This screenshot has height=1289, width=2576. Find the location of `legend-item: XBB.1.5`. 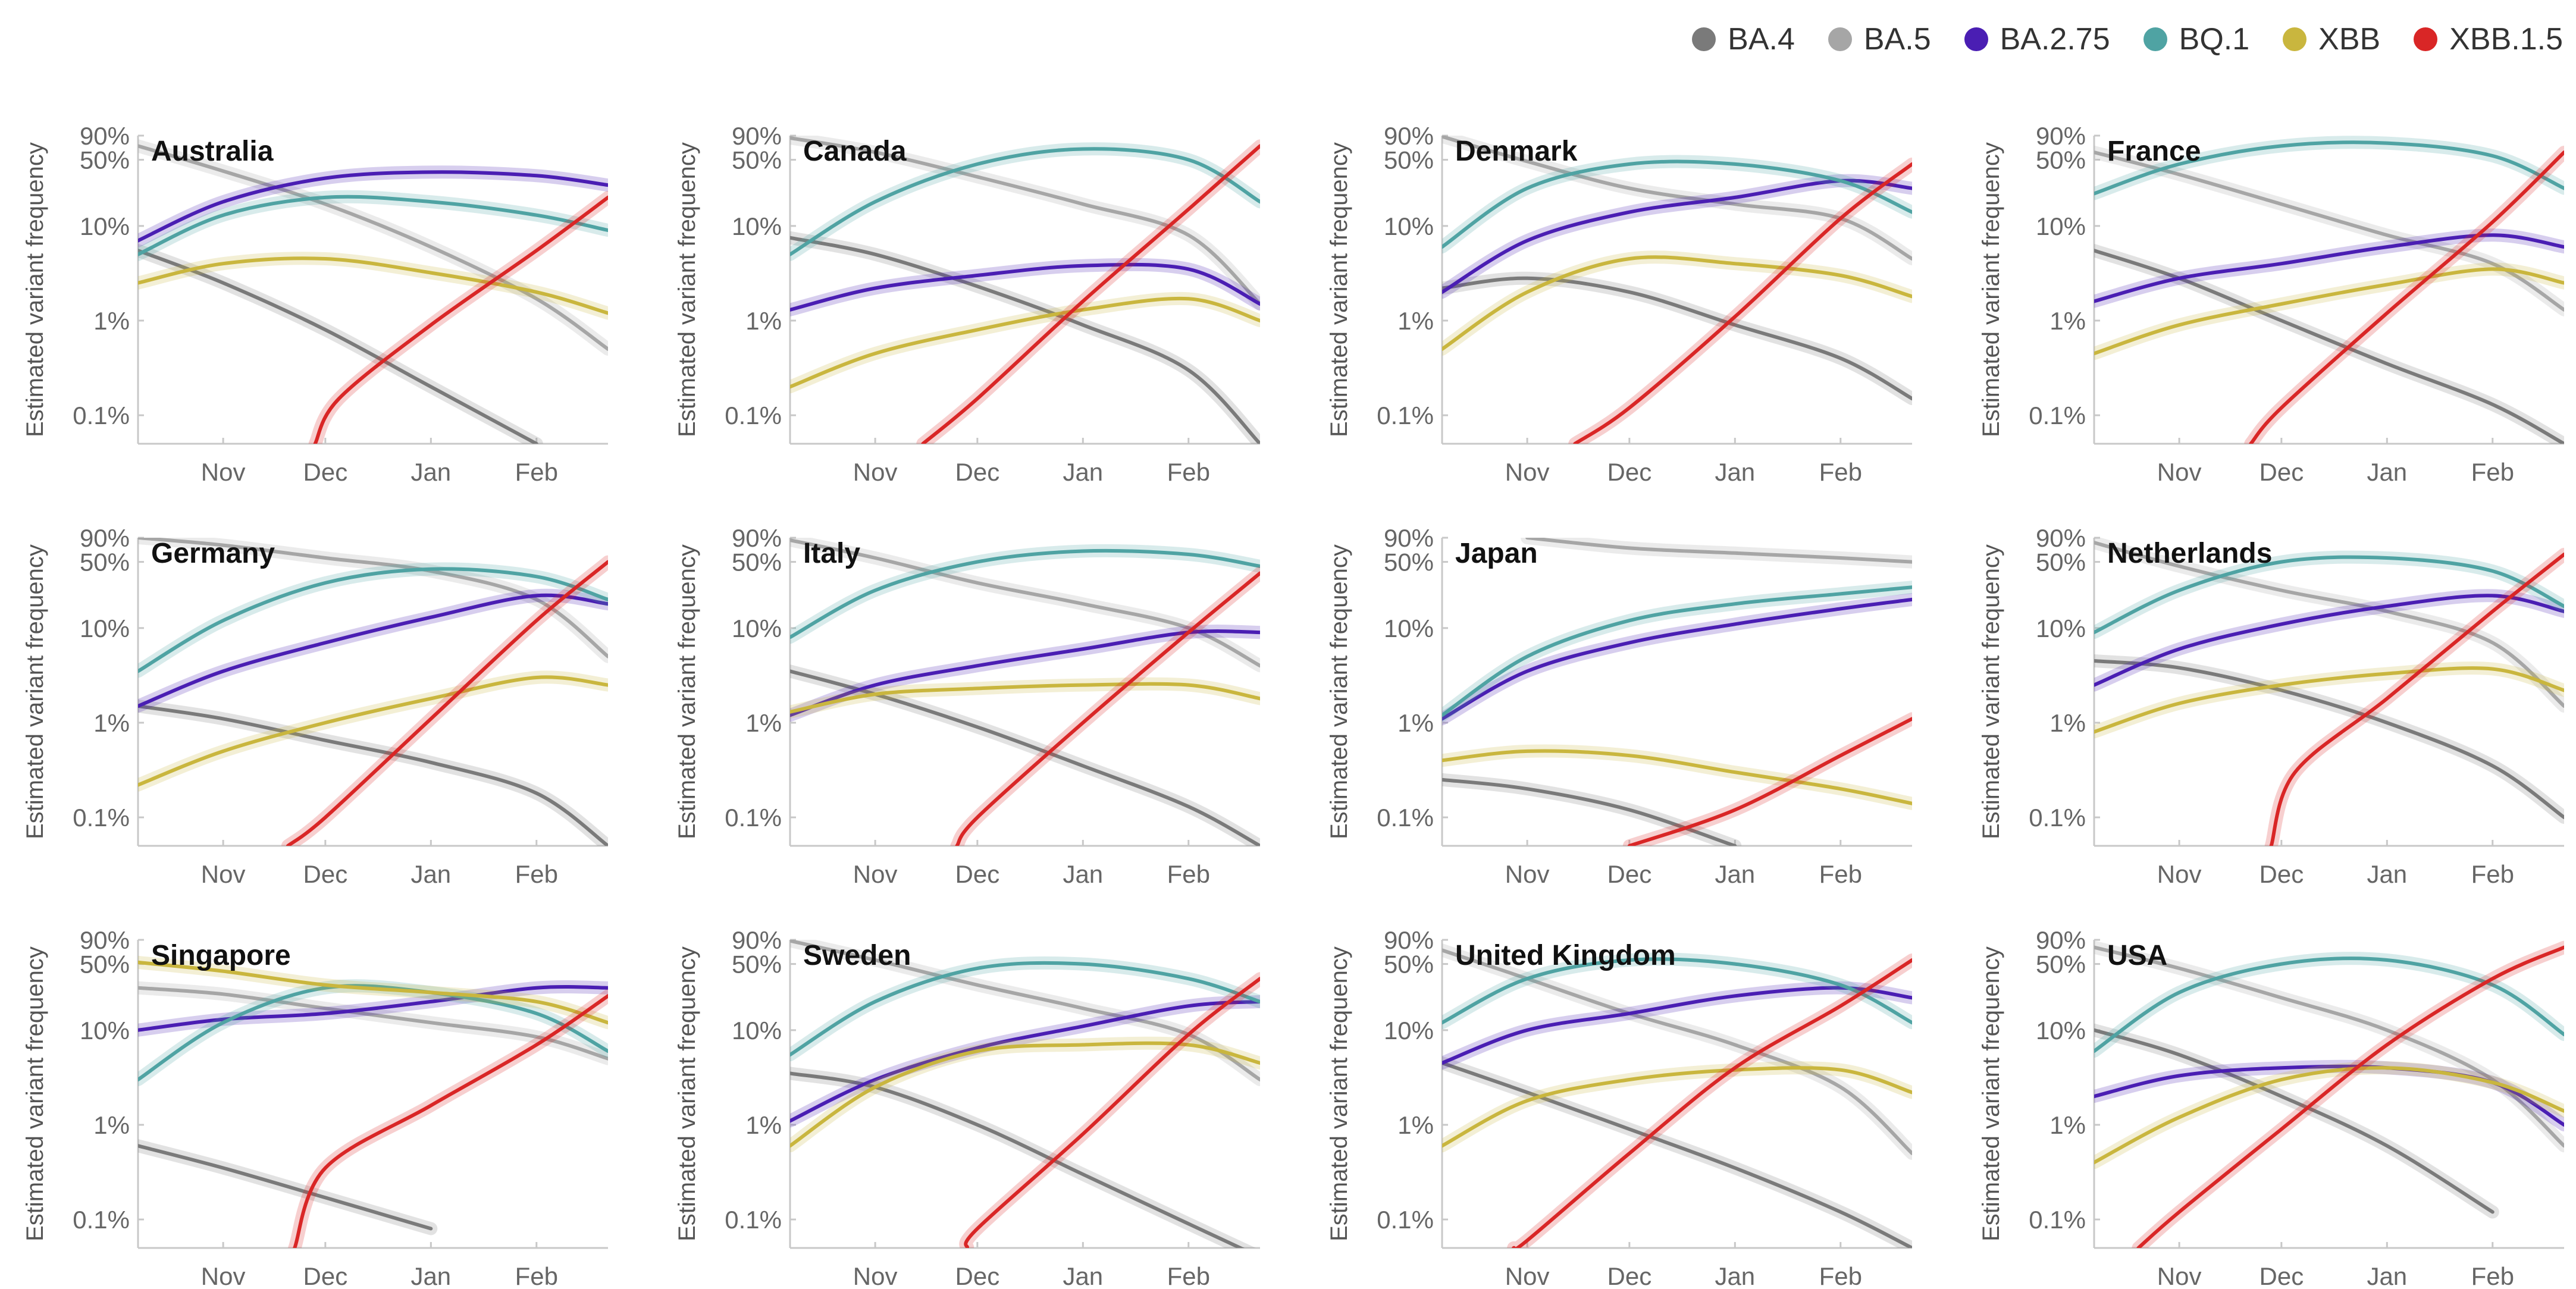

legend-item: XBB.1.5 is located at coordinates (2489, 39).